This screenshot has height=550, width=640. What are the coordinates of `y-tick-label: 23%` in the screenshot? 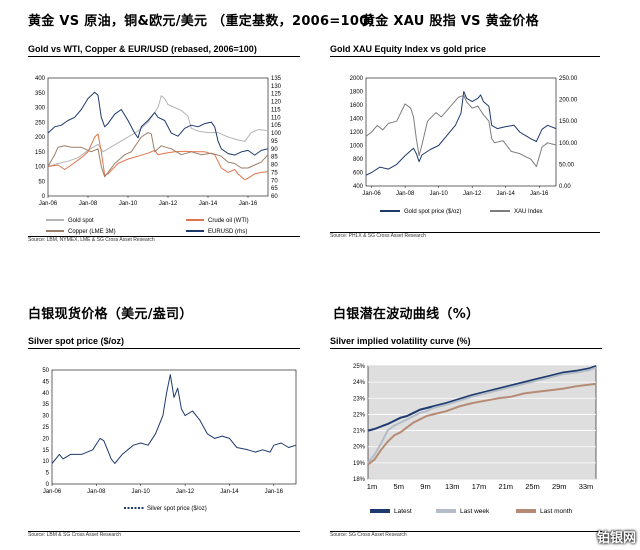 It's located at (359, 399).